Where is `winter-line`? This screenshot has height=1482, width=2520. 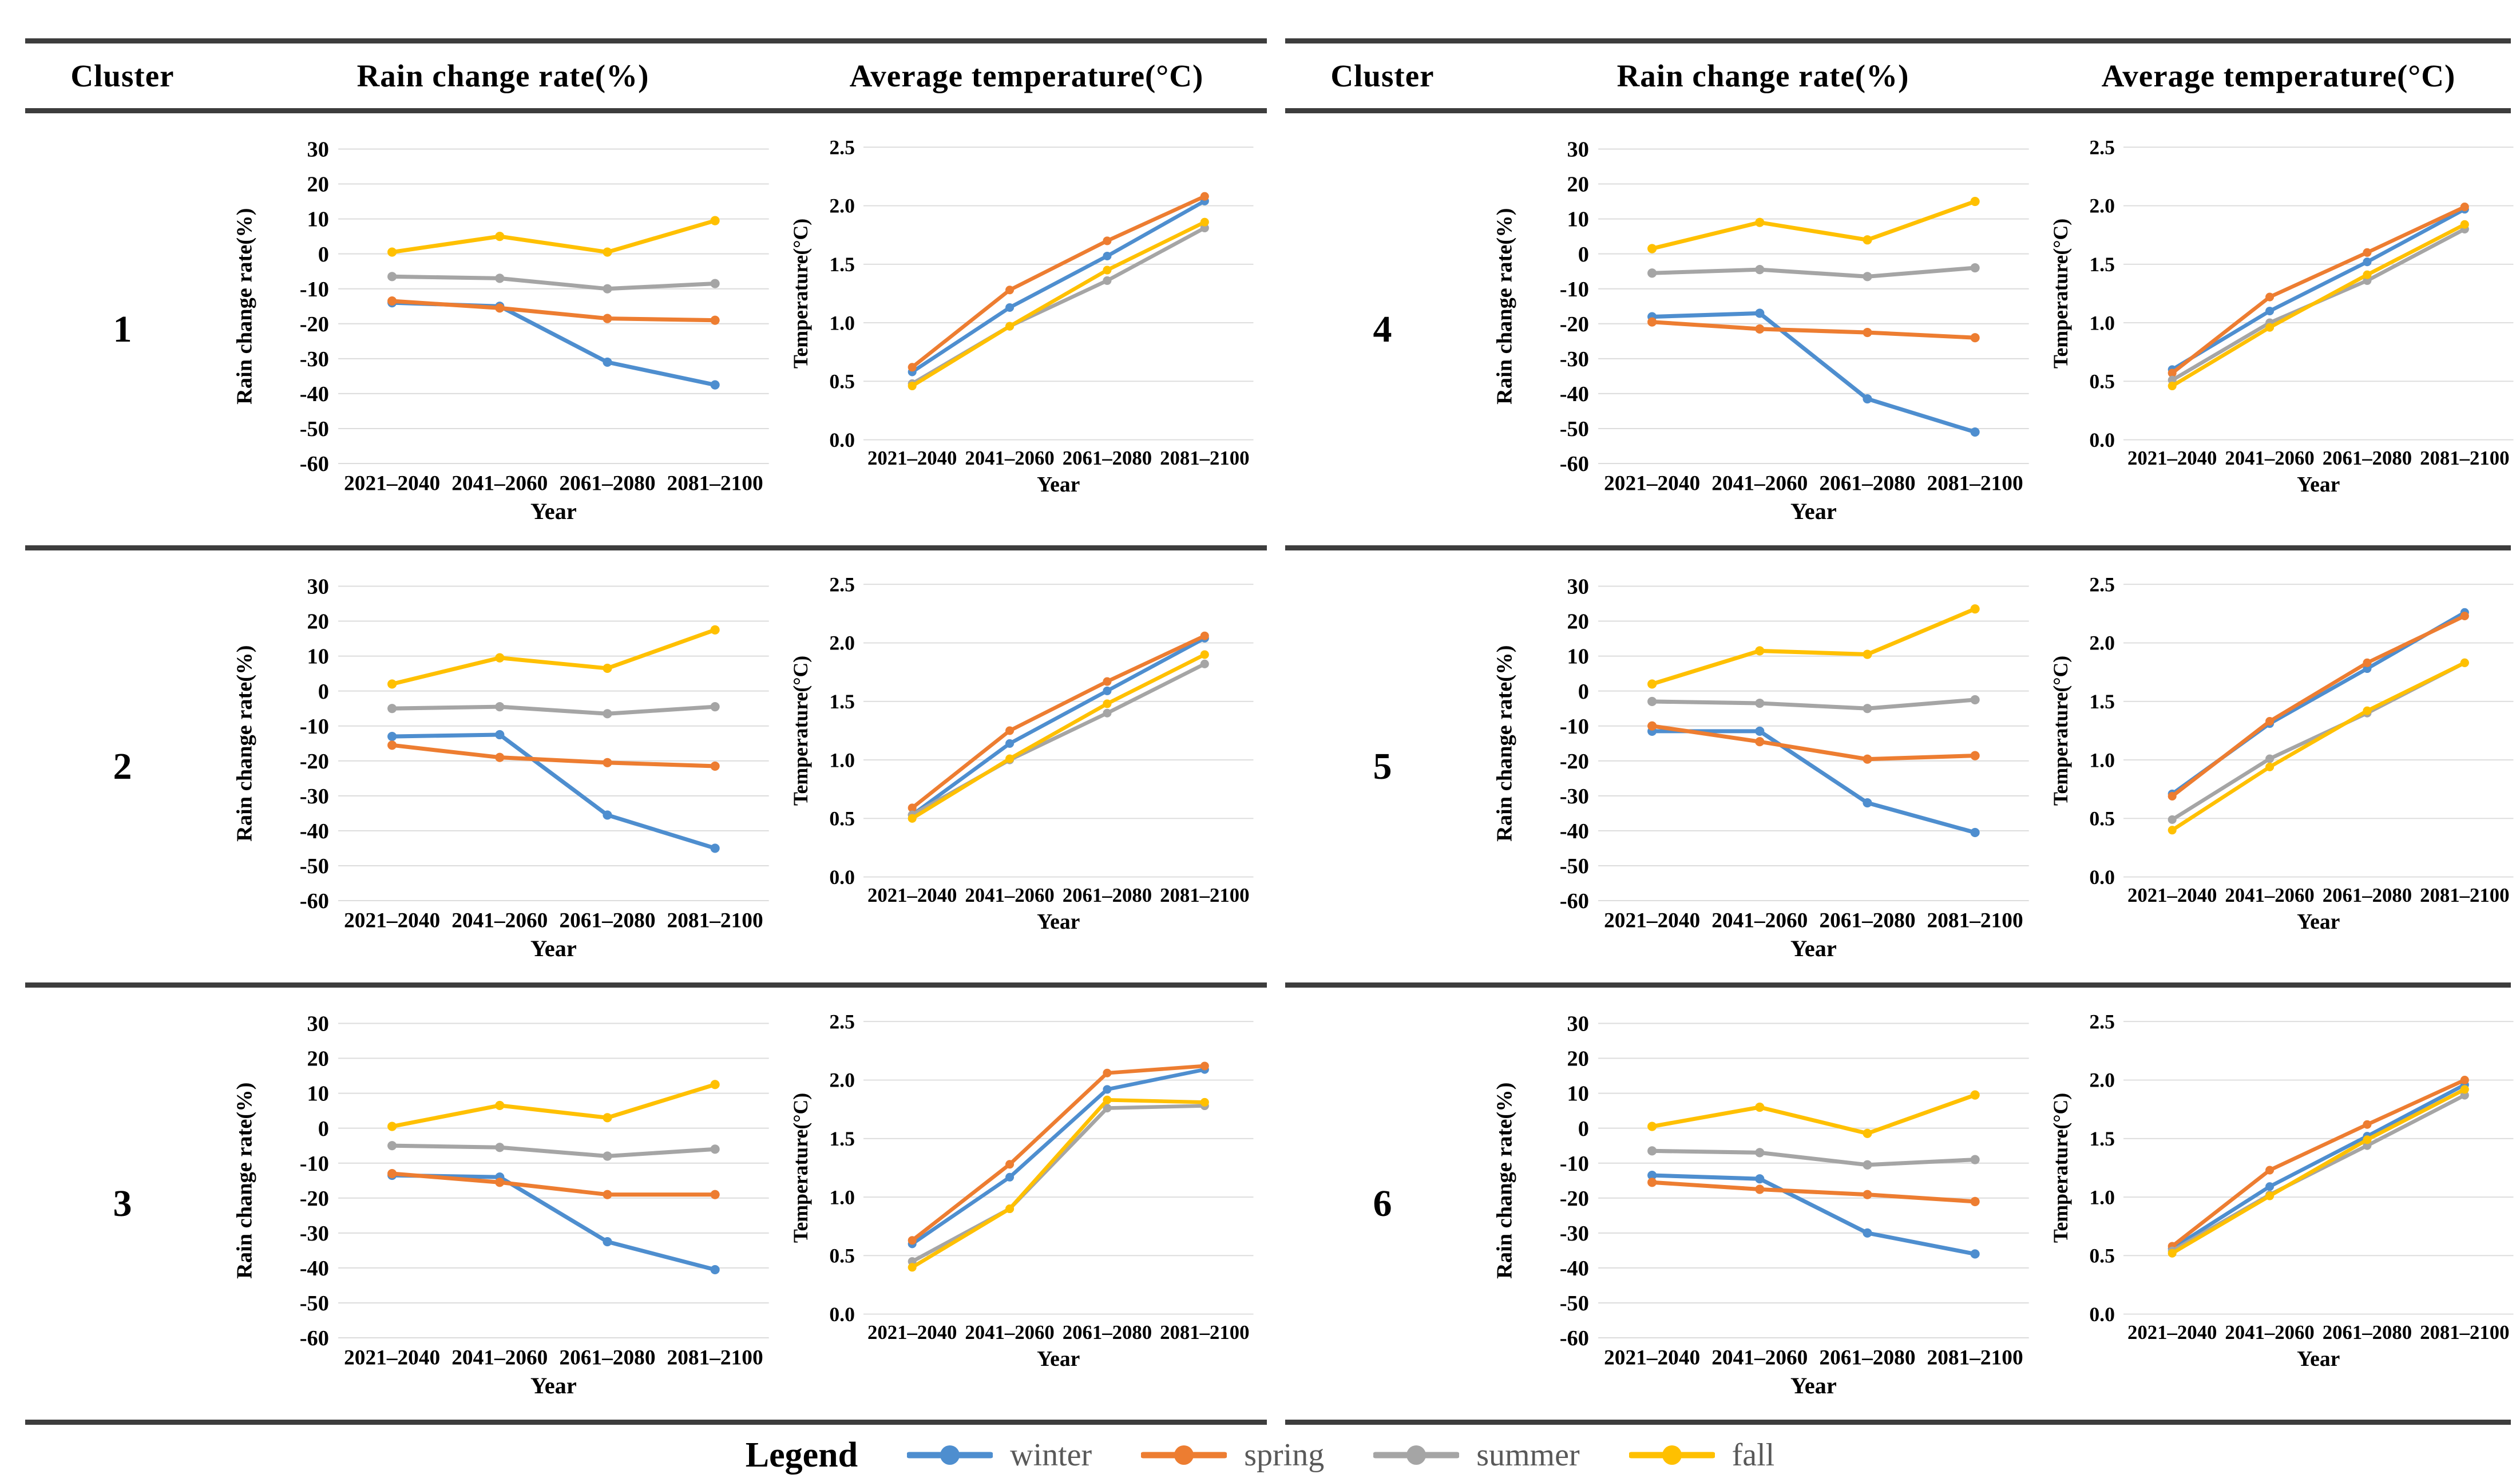
winter-line is located at coordinates (554, 791).